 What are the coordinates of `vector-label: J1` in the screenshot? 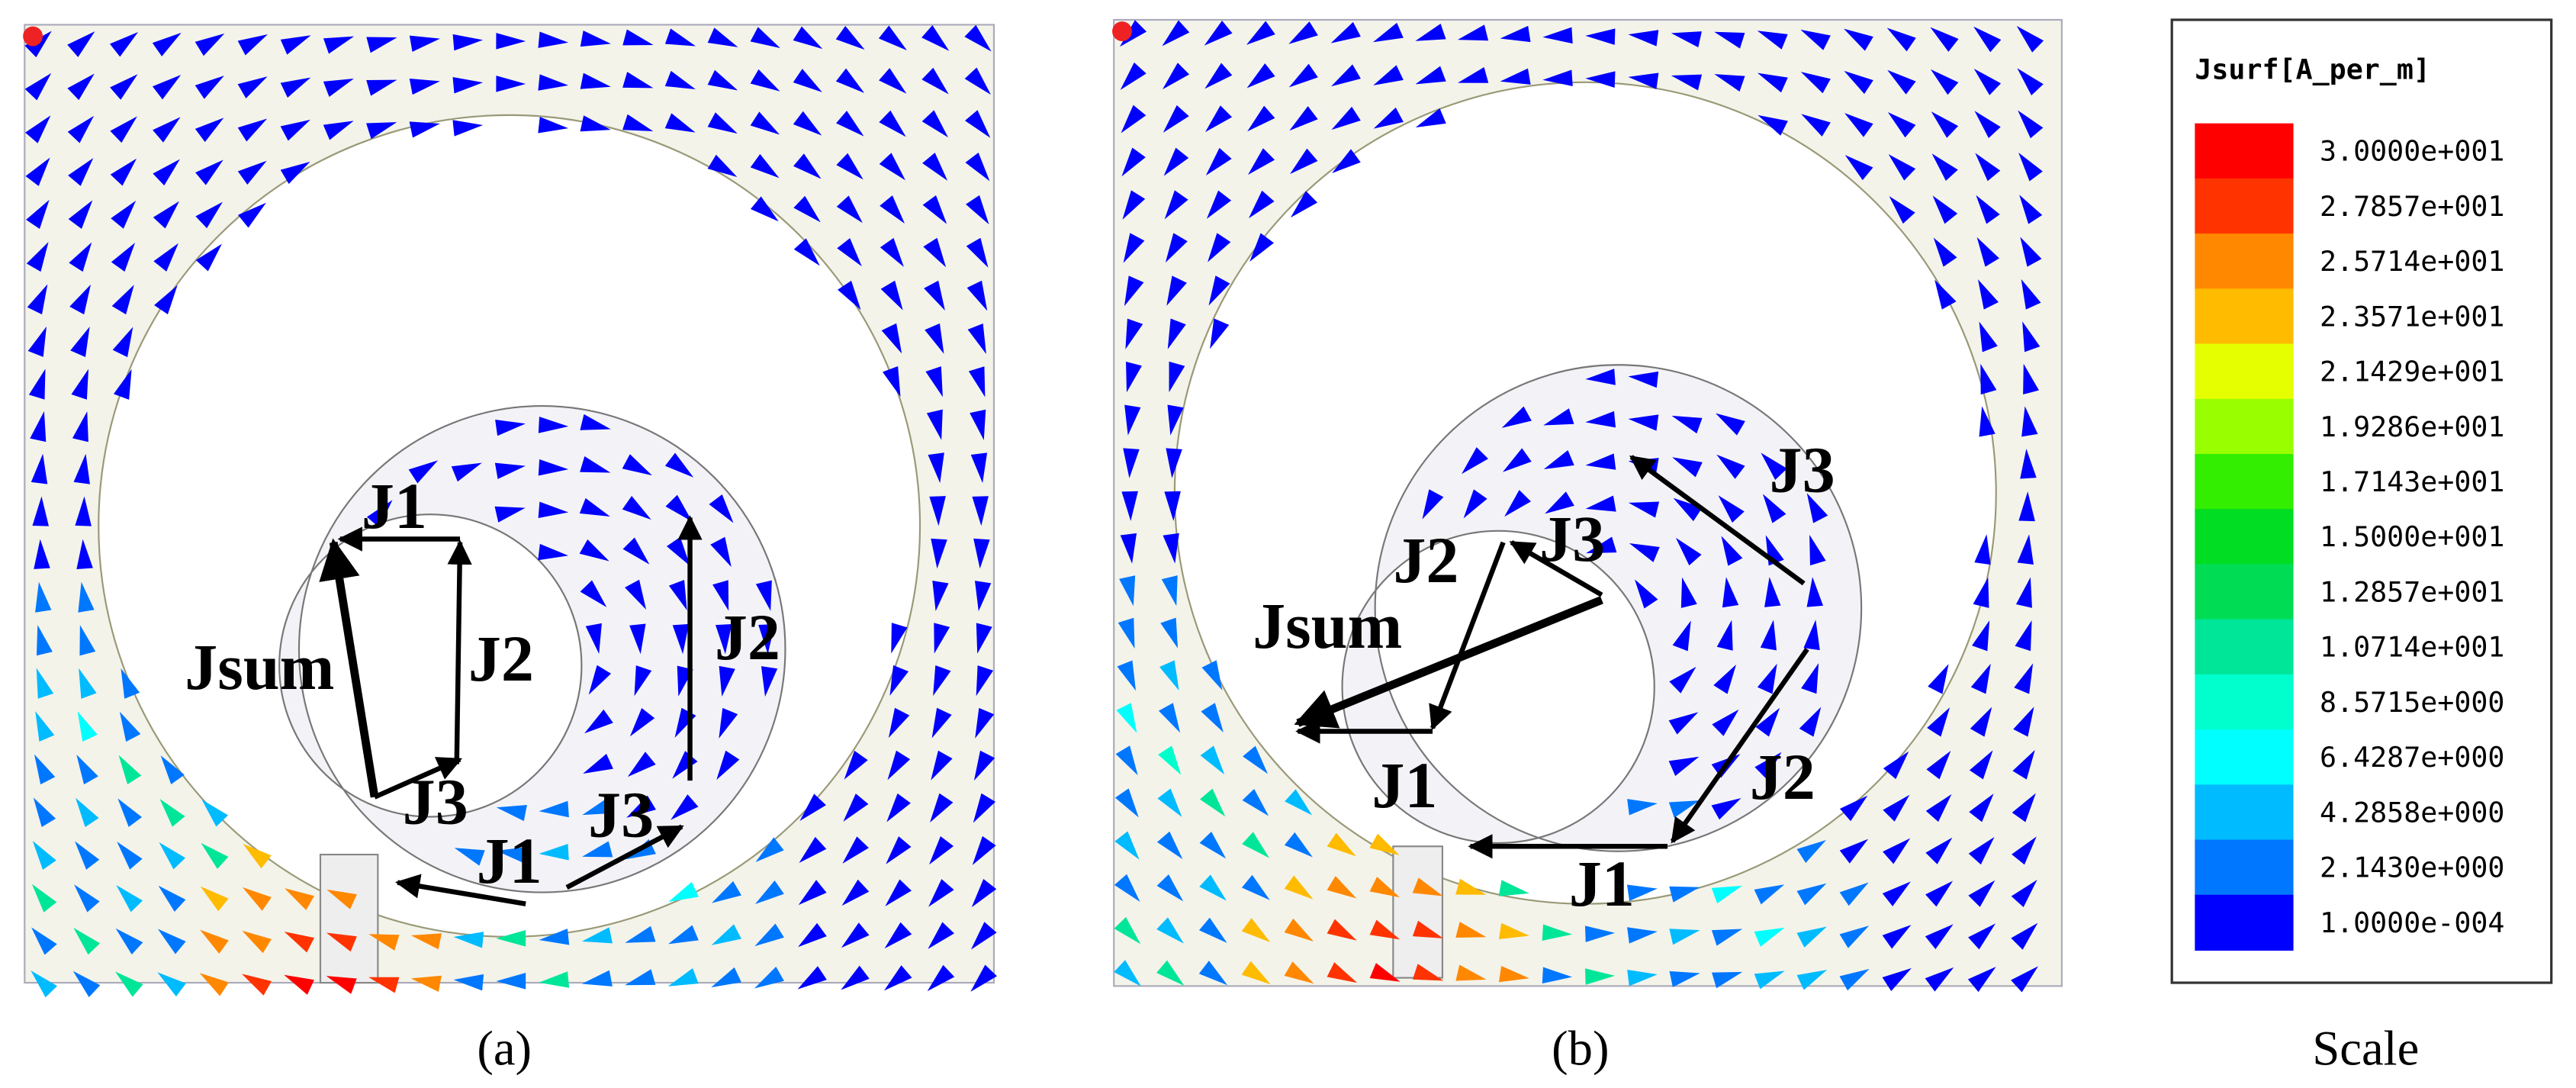 It's located at (1602, 883).